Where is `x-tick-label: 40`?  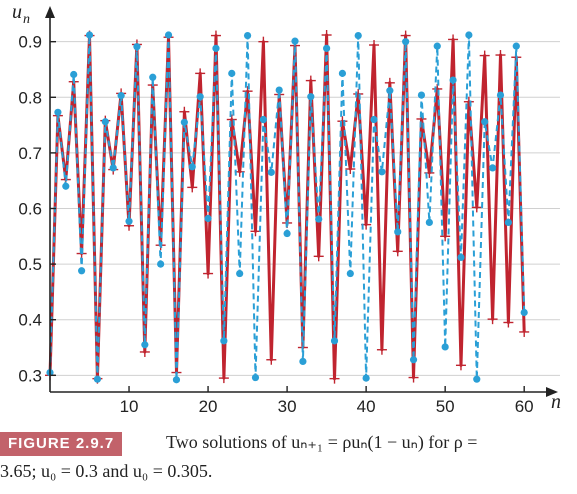 x-tick-label: 40 is located at coordinates (366, 406).